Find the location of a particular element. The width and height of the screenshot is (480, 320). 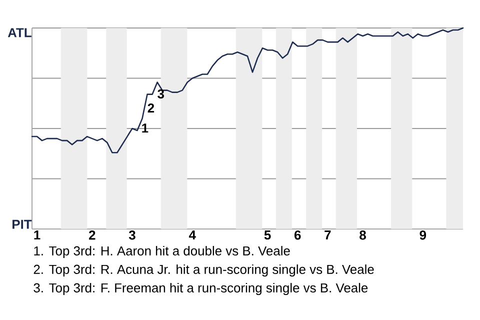

annotation: 1 is located at coordinates (145, 128).